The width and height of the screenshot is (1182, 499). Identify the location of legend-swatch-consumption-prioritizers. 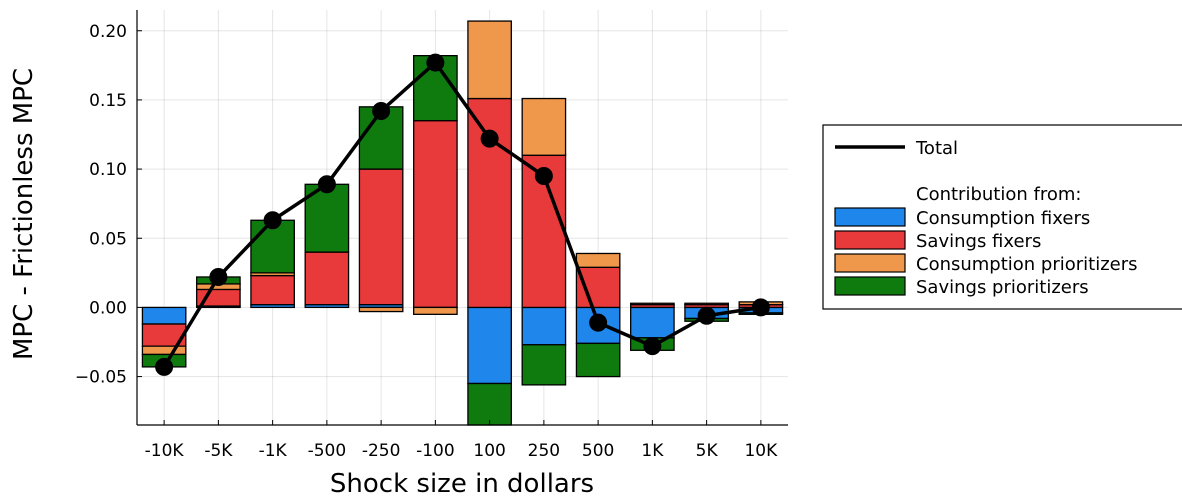
(870, 263).